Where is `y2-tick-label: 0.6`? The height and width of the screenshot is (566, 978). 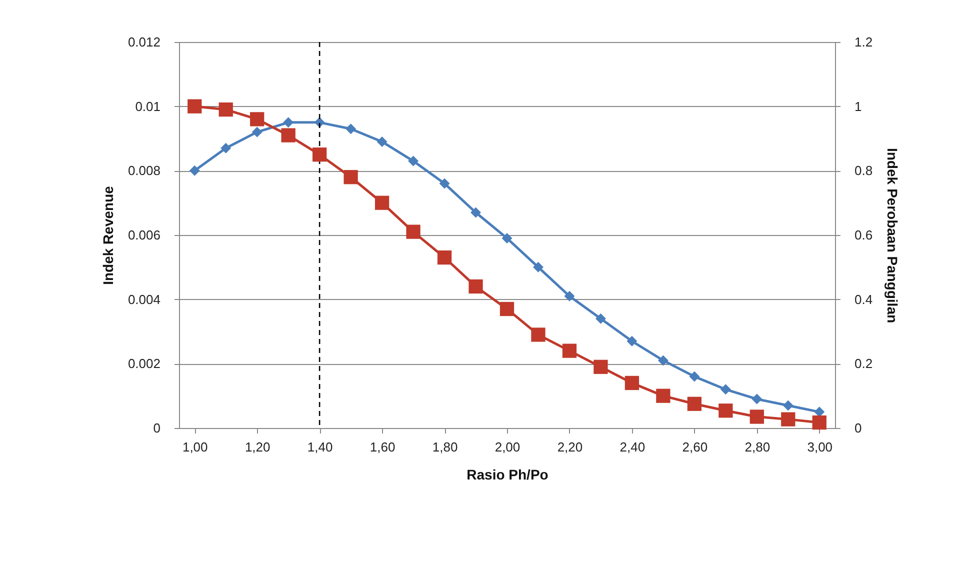 y2-tick-label: 0.6 is located at coordinates (863, 235).